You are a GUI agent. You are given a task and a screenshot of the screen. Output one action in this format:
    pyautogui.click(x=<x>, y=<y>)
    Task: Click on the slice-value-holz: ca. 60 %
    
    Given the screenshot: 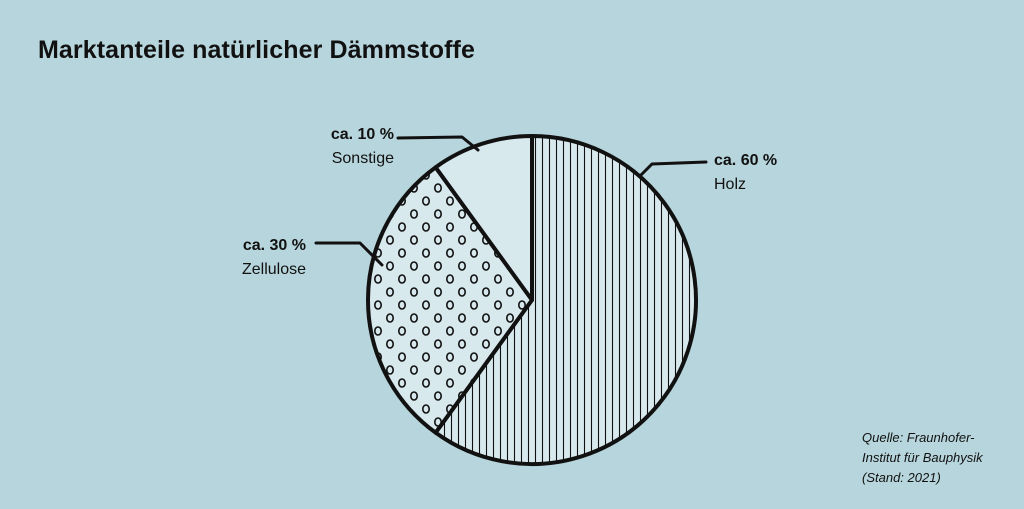 What is the action you would take?
    pyautogui.click(x=746, y=160)
    